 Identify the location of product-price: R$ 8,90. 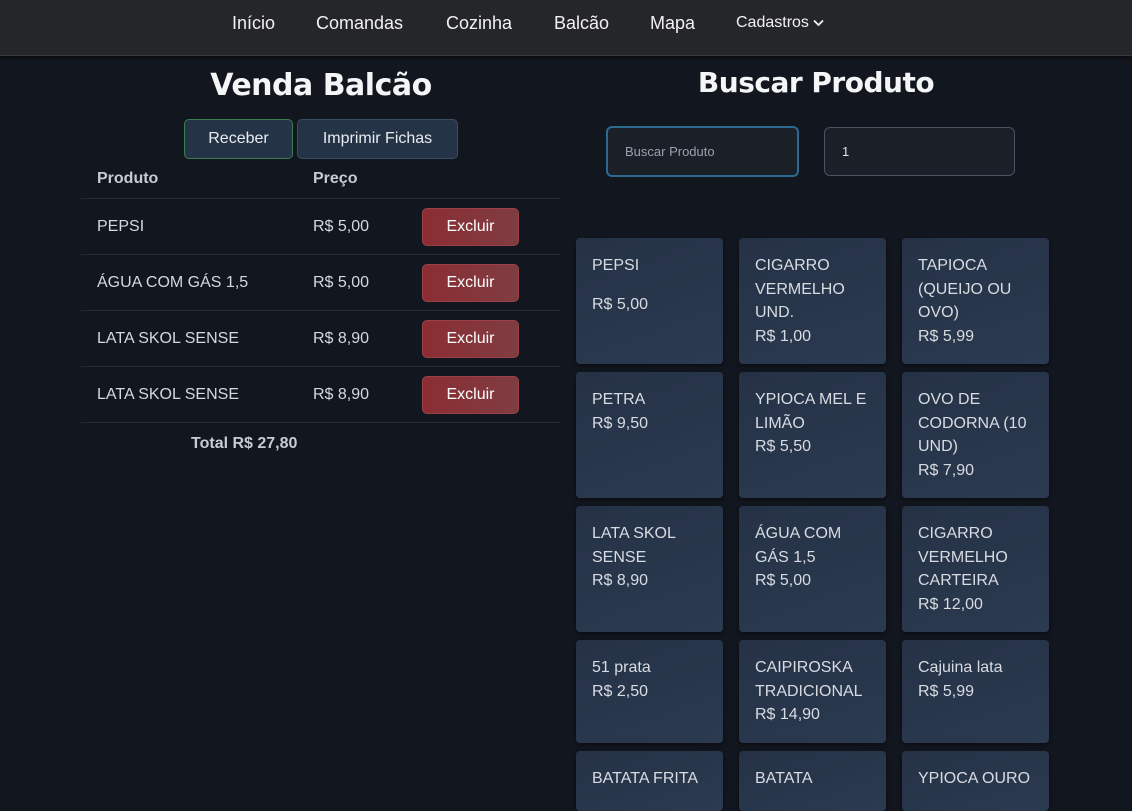
(620, 580).